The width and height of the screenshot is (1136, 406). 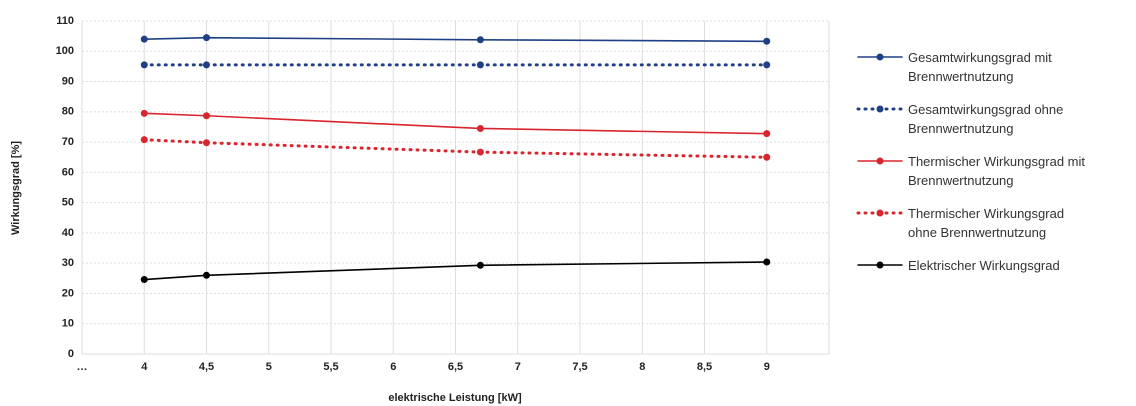 What do you see at coordinates (269, 367) in the screenshot?
I see `x-tick-label: 5` at bounding box center [269, 367].